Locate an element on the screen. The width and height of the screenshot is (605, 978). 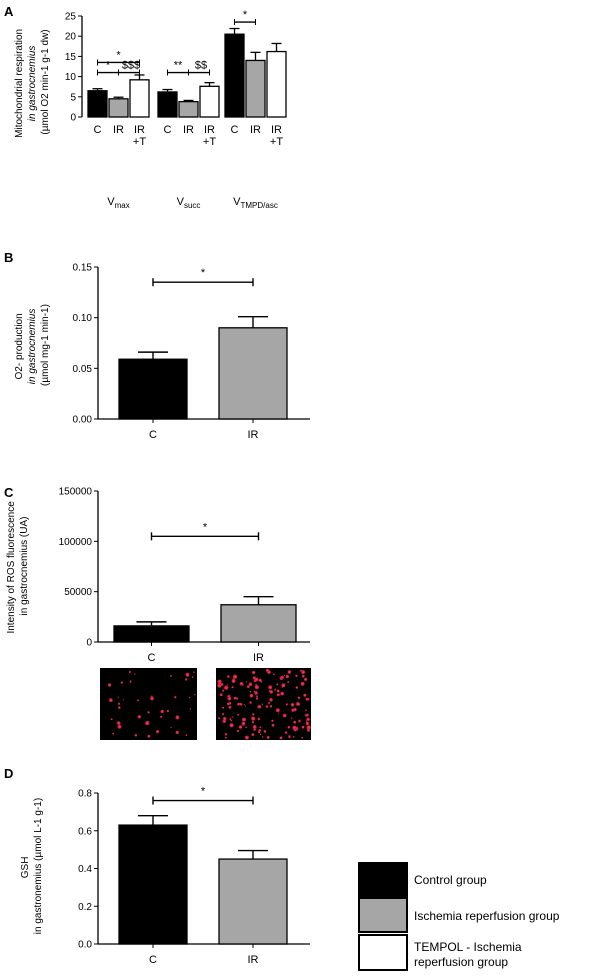
y-tick-label: 0 is located at coordinates (73, 118).